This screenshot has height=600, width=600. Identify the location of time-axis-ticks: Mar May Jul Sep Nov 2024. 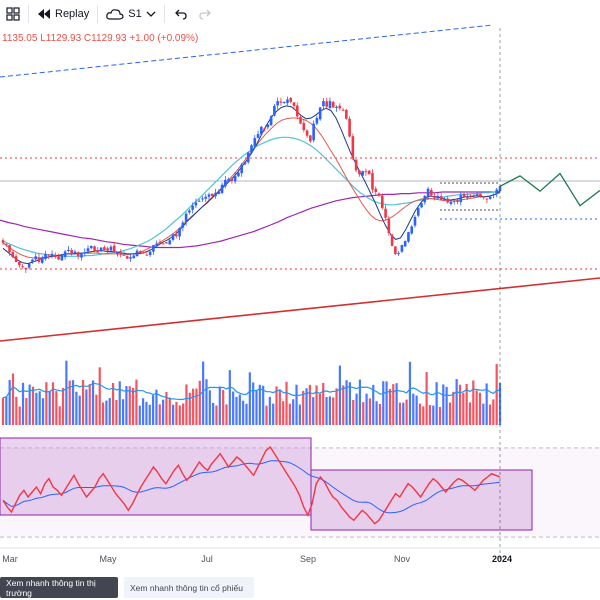
(257, 559).